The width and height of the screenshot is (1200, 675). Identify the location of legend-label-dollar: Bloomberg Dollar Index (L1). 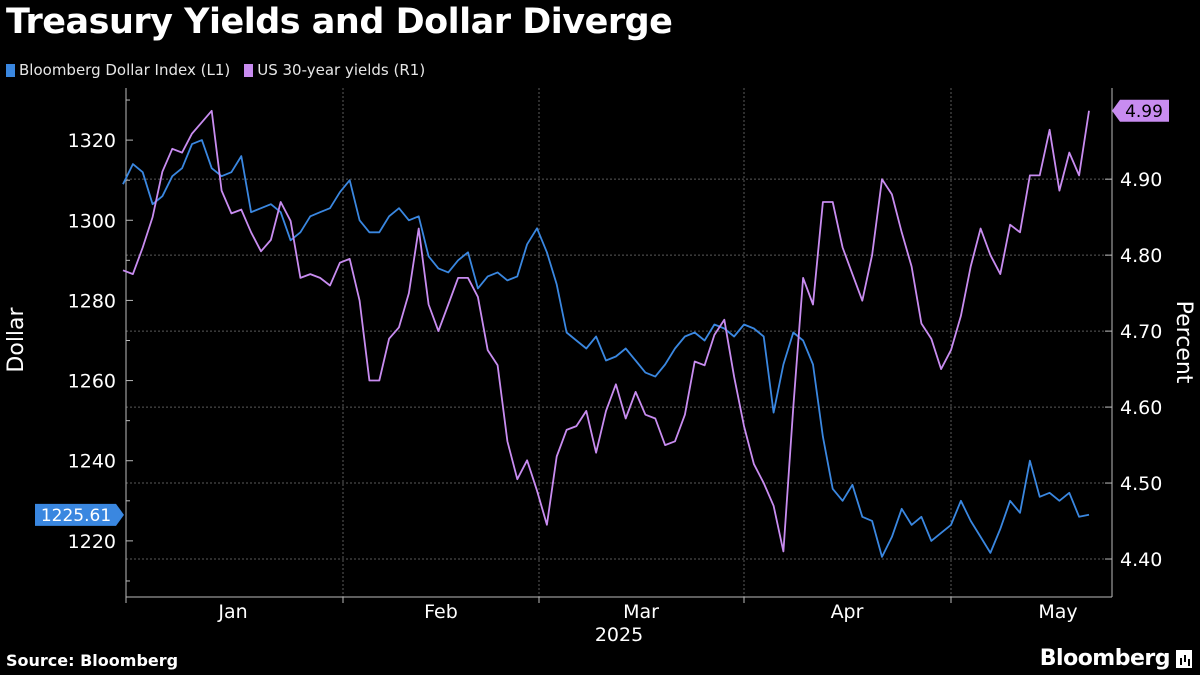
(125, 70).